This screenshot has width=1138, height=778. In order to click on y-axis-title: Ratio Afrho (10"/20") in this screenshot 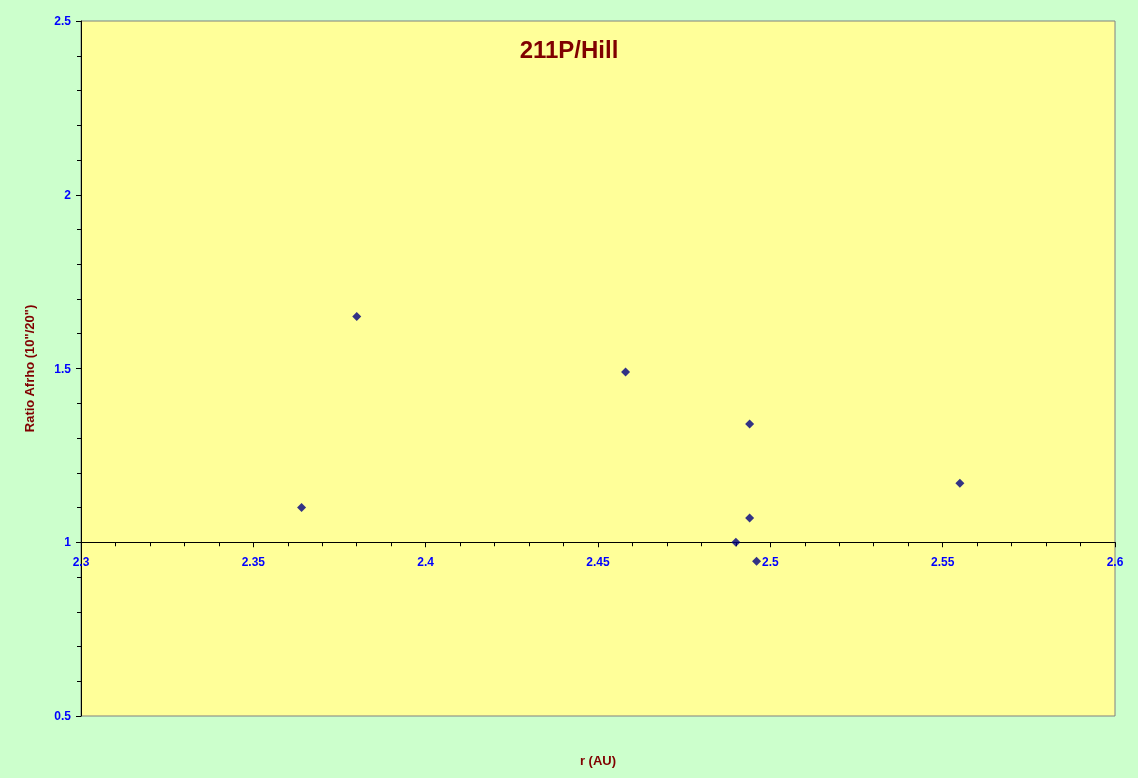, I will do `click(29, 368)`.